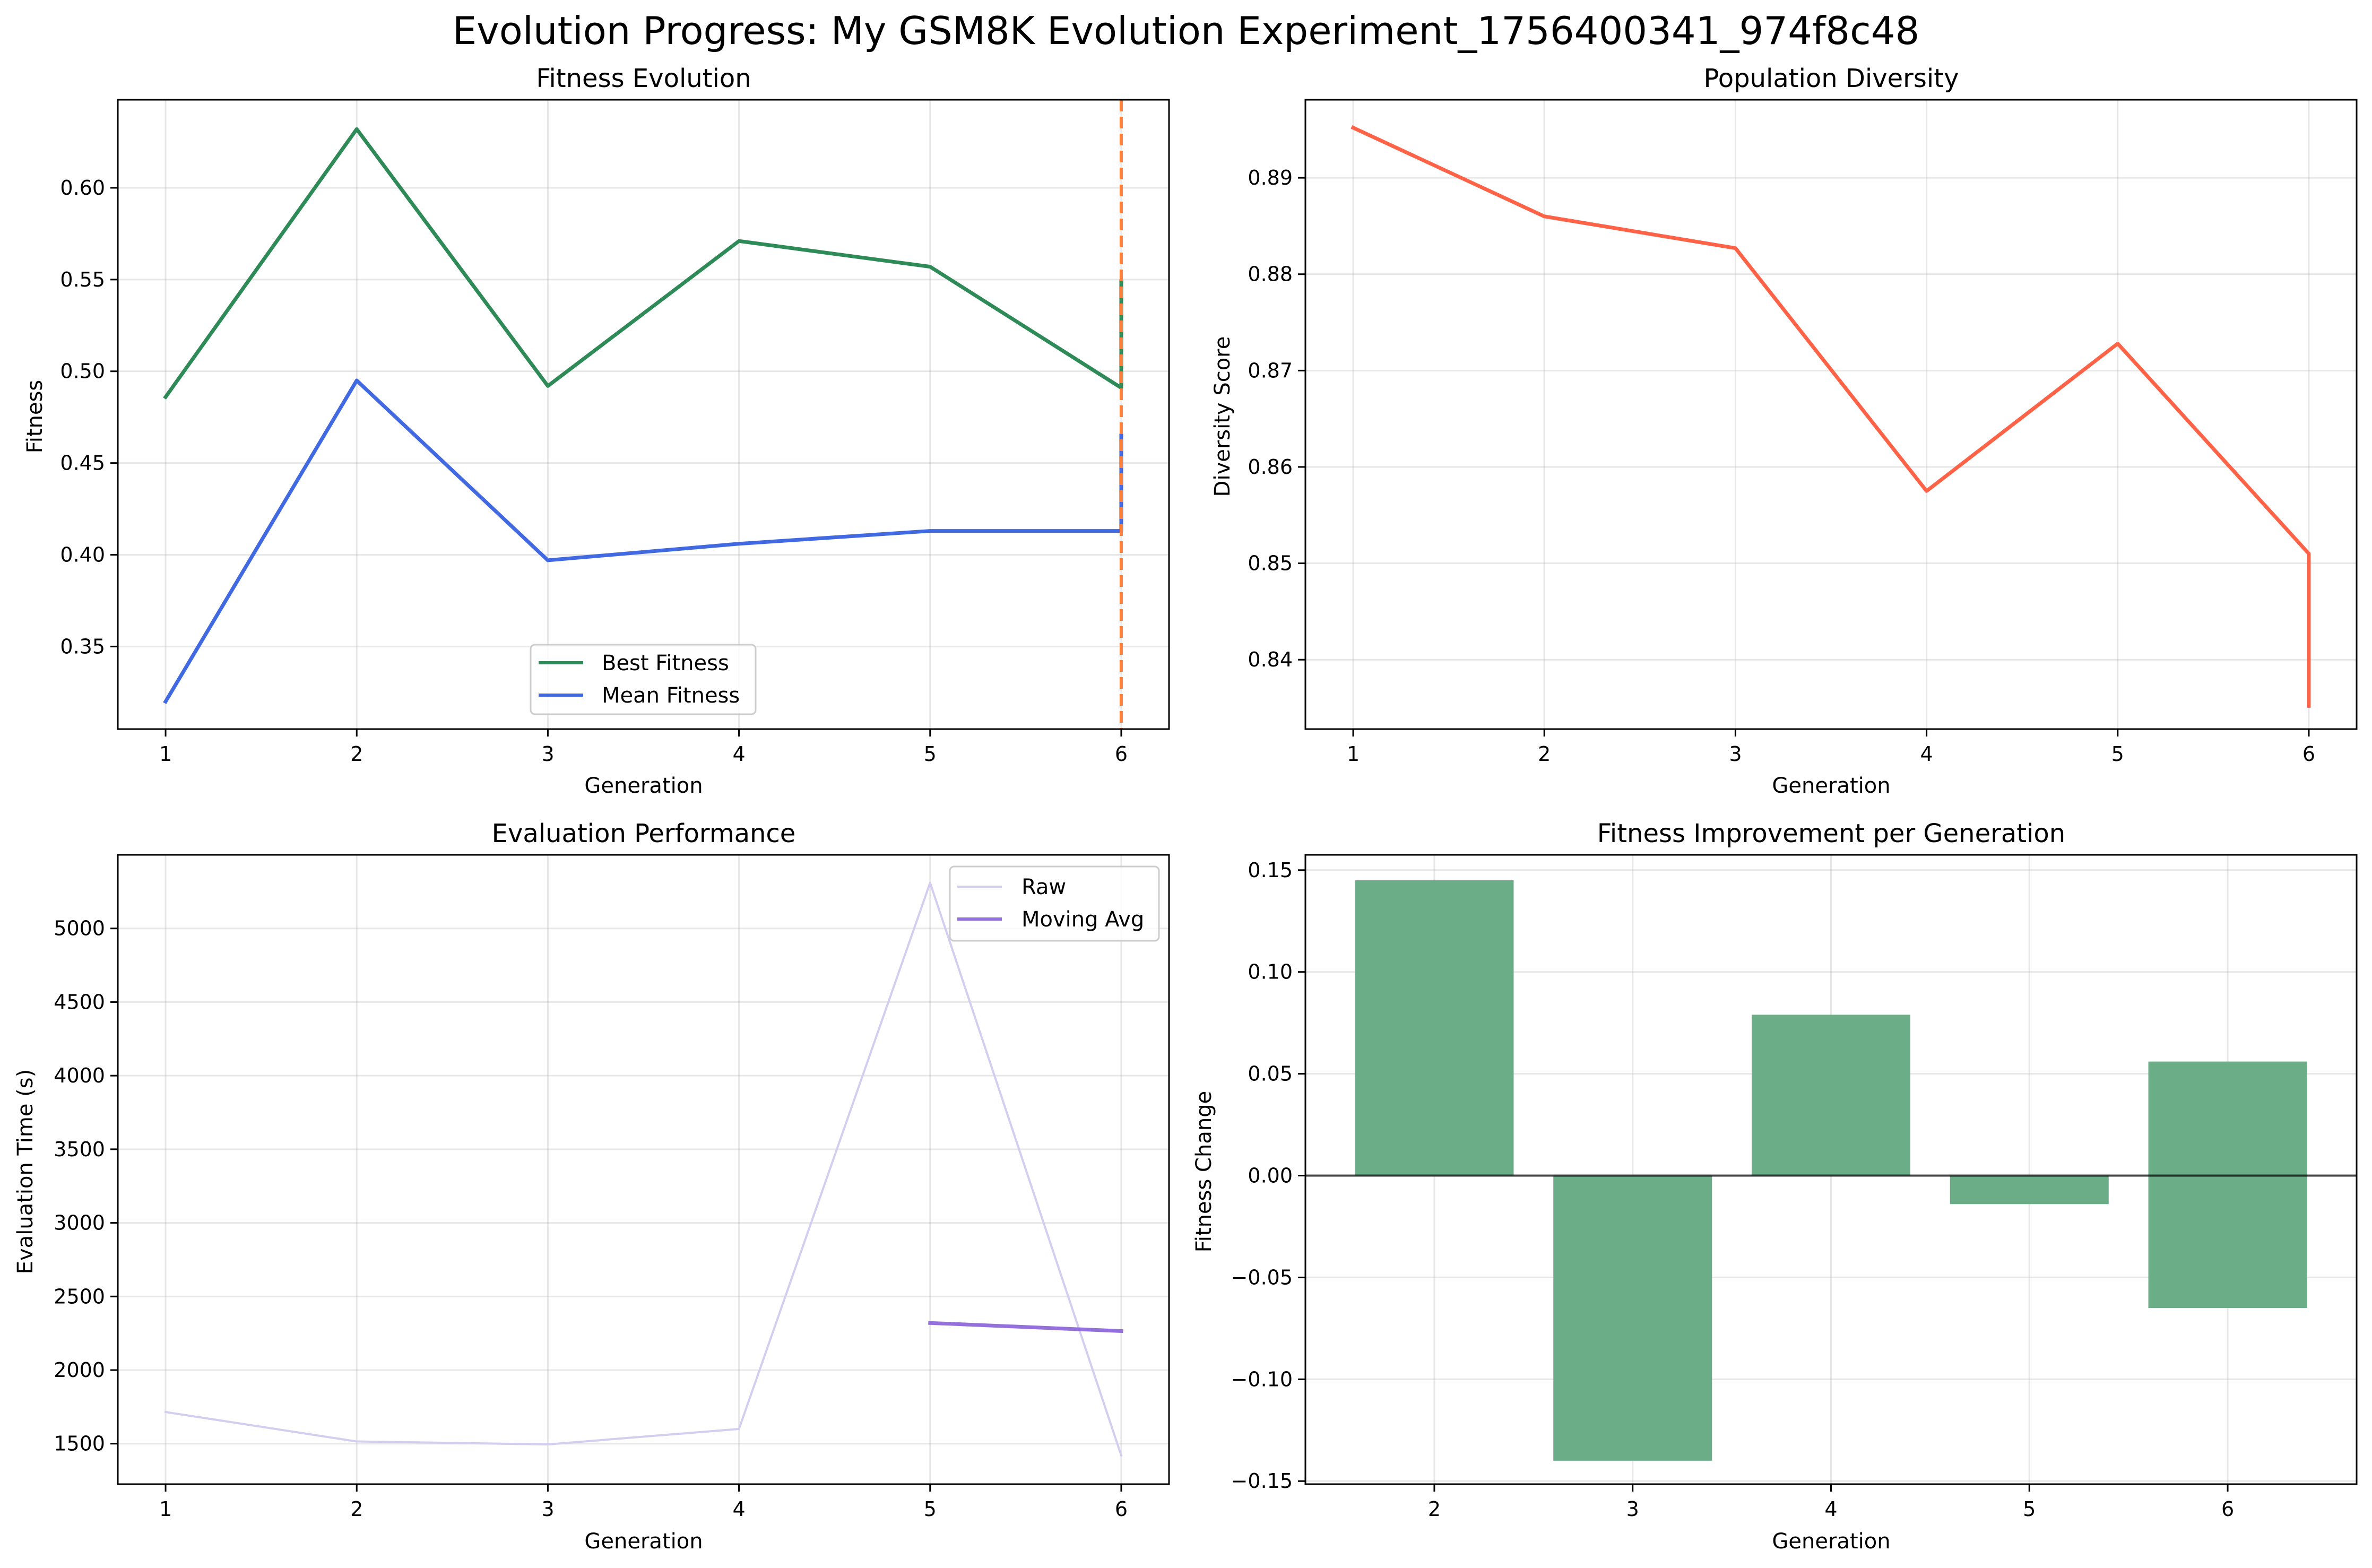 The image size is (2372, 1568). I want to click on y-tick-label: 0.05, so click(1270, 1074).